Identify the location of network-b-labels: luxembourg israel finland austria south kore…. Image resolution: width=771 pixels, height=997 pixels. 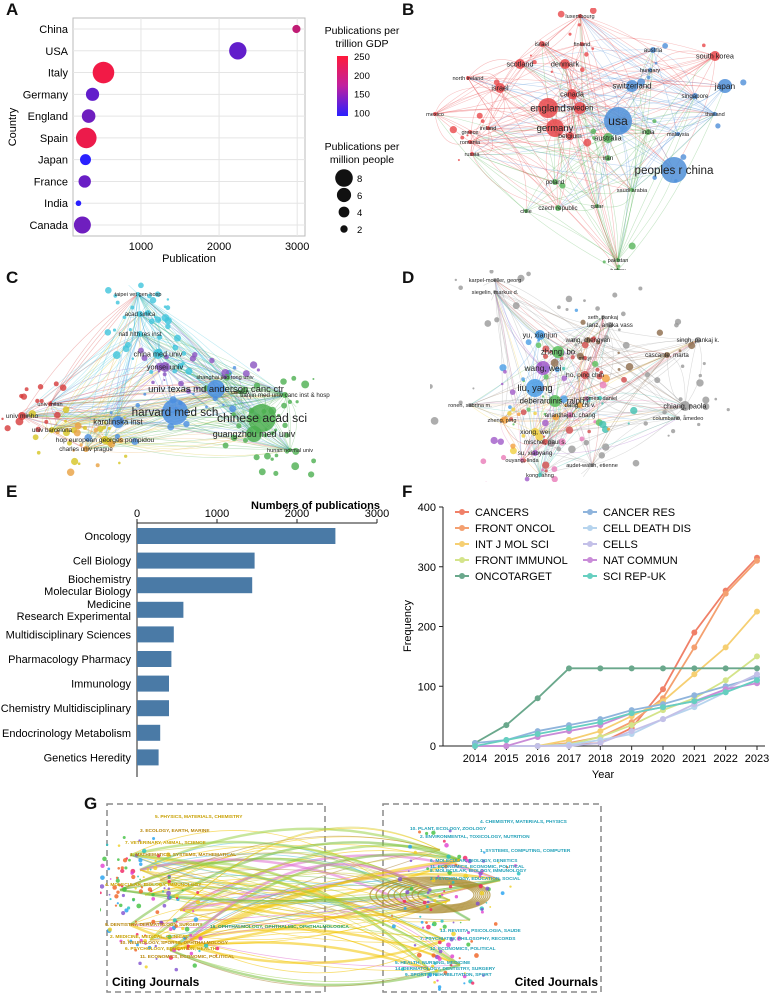
(580, 142).